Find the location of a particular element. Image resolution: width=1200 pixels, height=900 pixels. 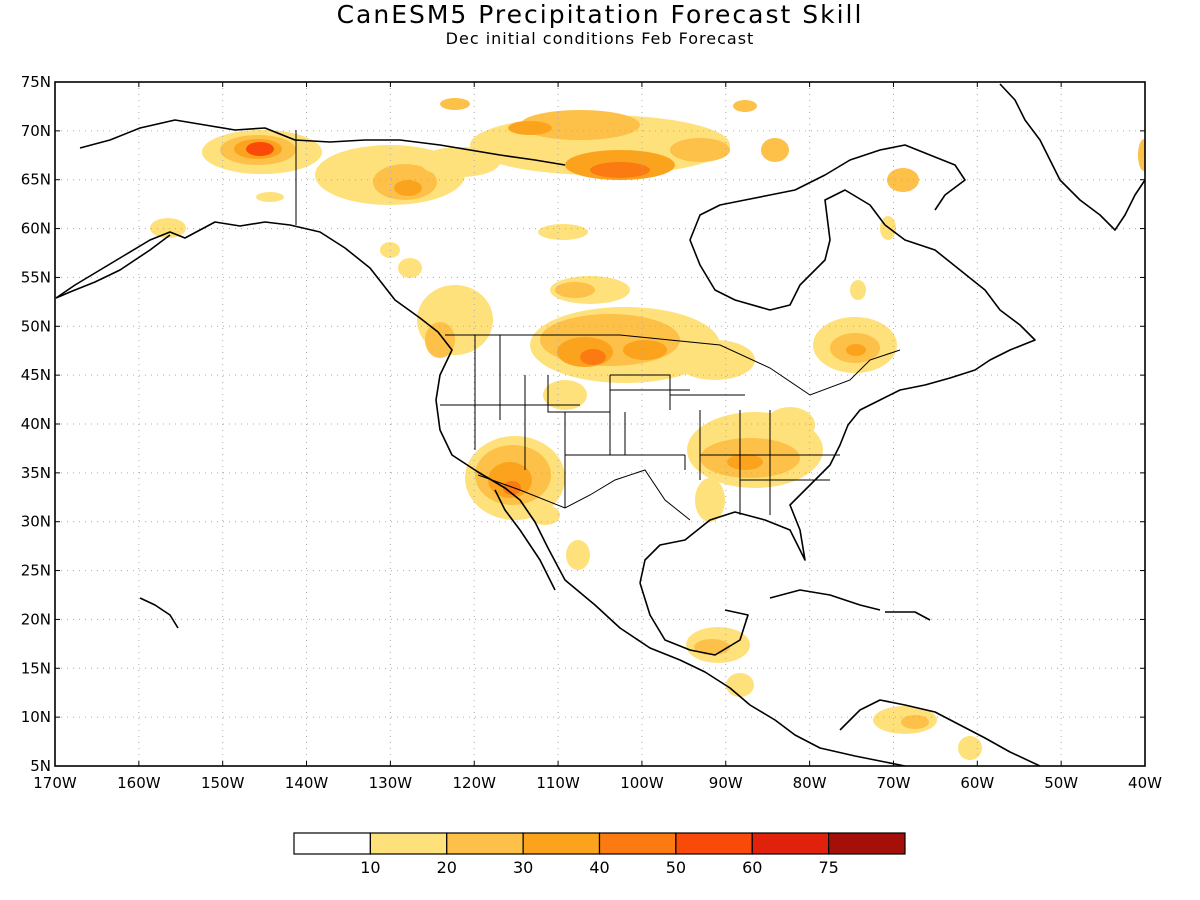

skill-region-quebec is located at coordinates (856, 350).